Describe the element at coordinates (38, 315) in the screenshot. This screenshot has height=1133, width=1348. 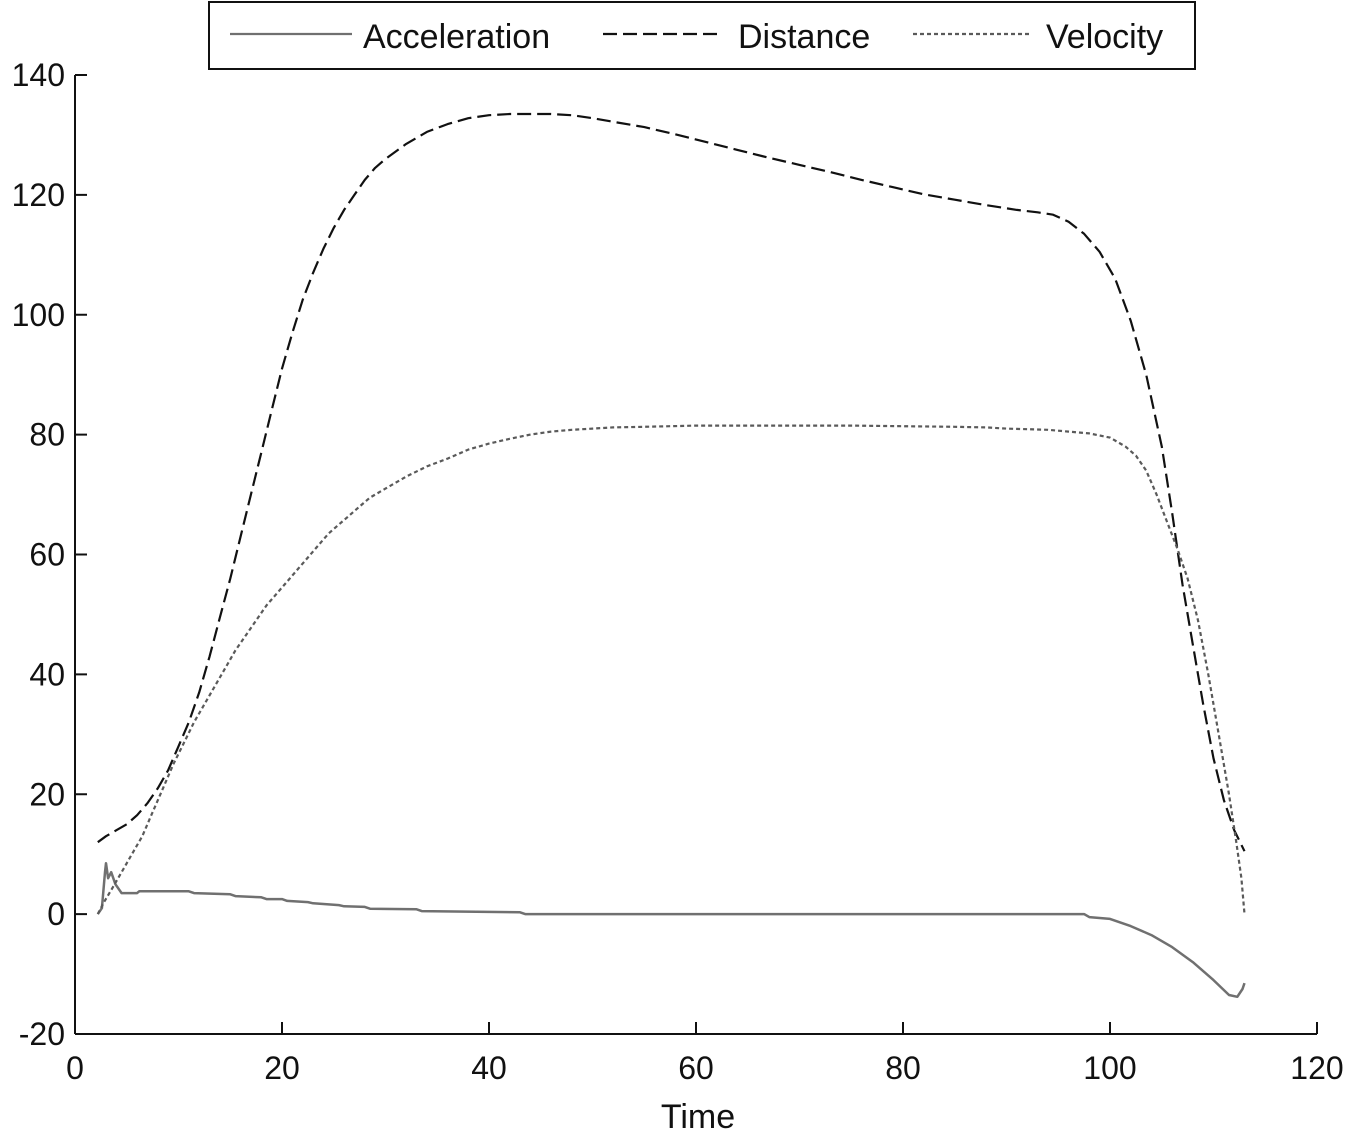
I see `y-tick-label: 100` at that location.